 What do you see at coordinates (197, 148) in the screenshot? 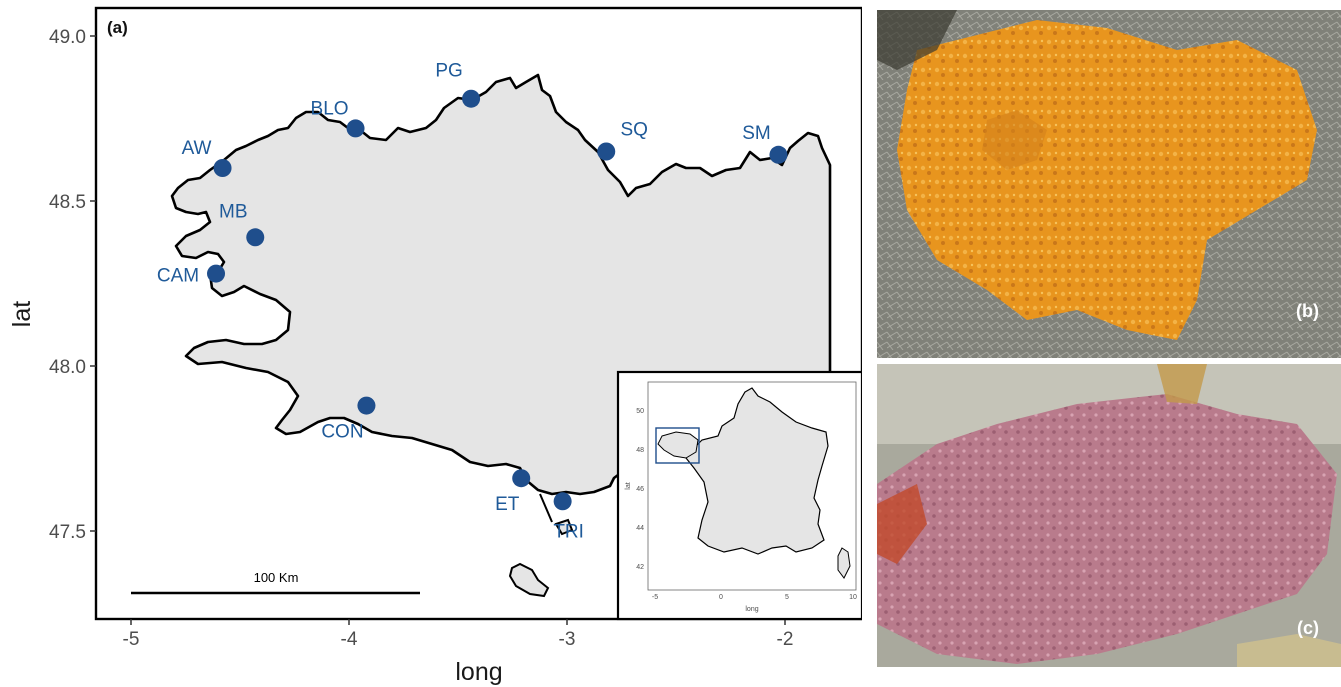
I see `site-label-aw: AW` at bounding box center [197, 148].